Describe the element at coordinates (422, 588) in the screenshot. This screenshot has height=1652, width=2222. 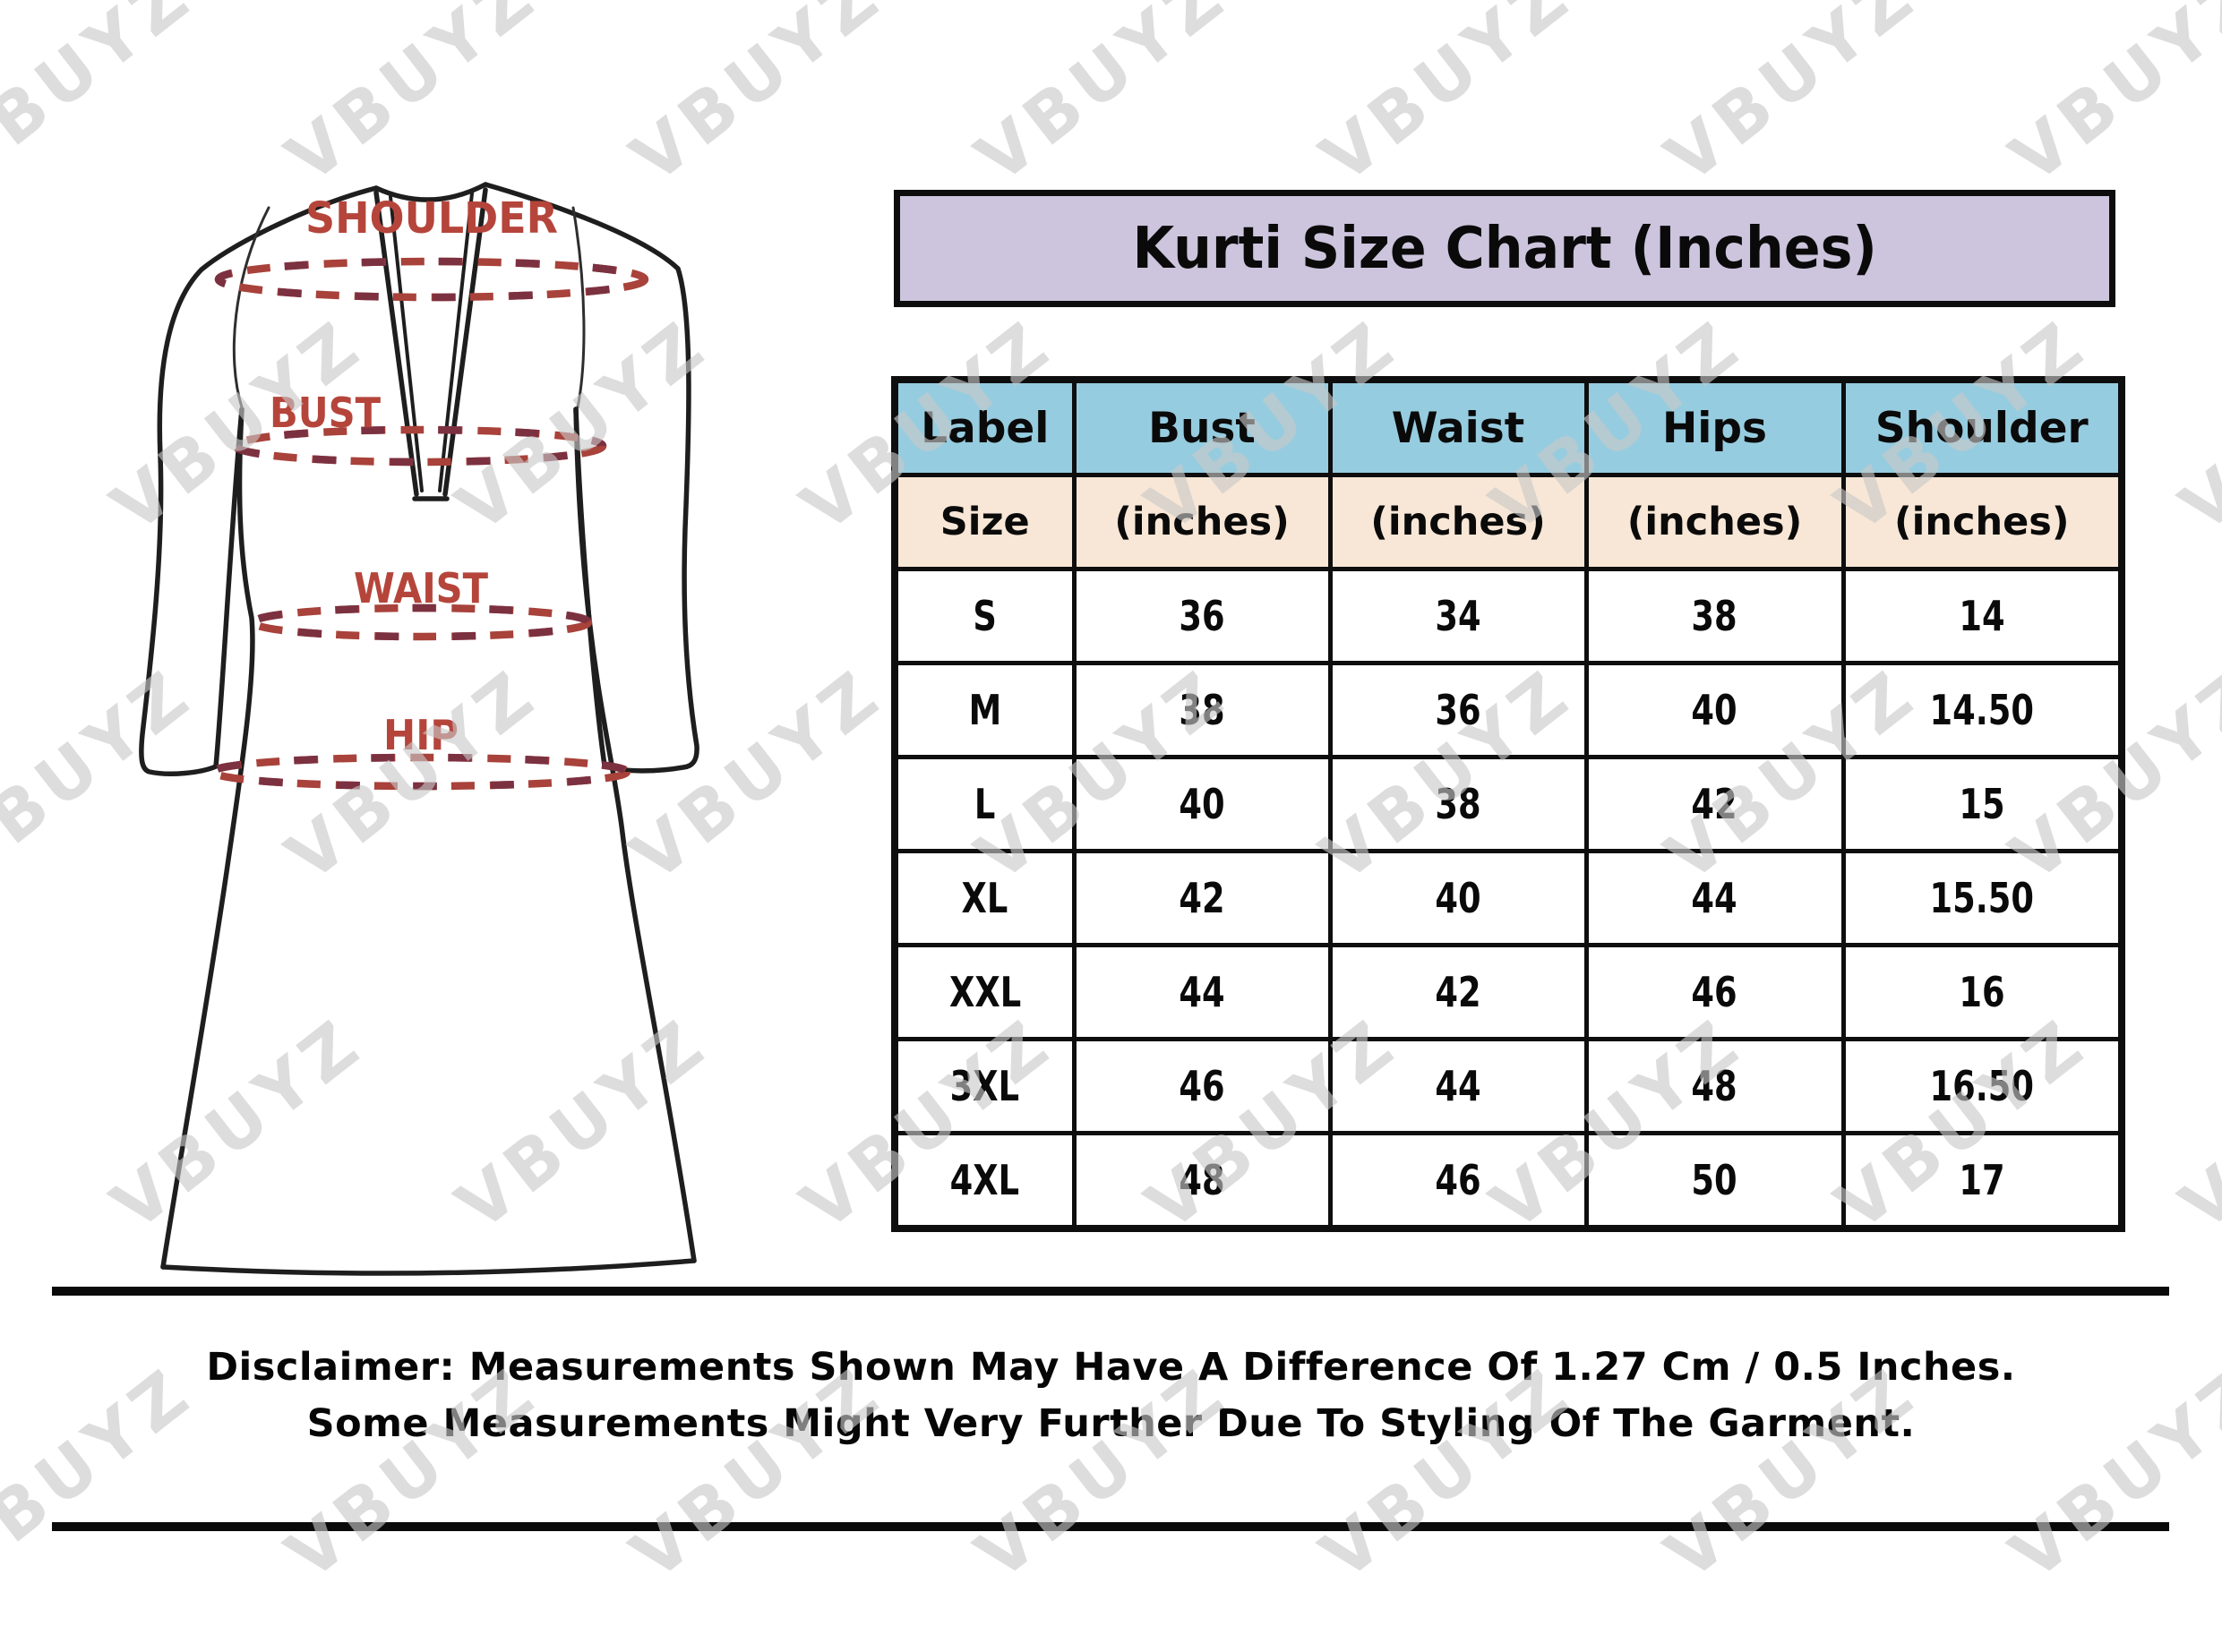
I see `waist-label: WAIST` at that location.